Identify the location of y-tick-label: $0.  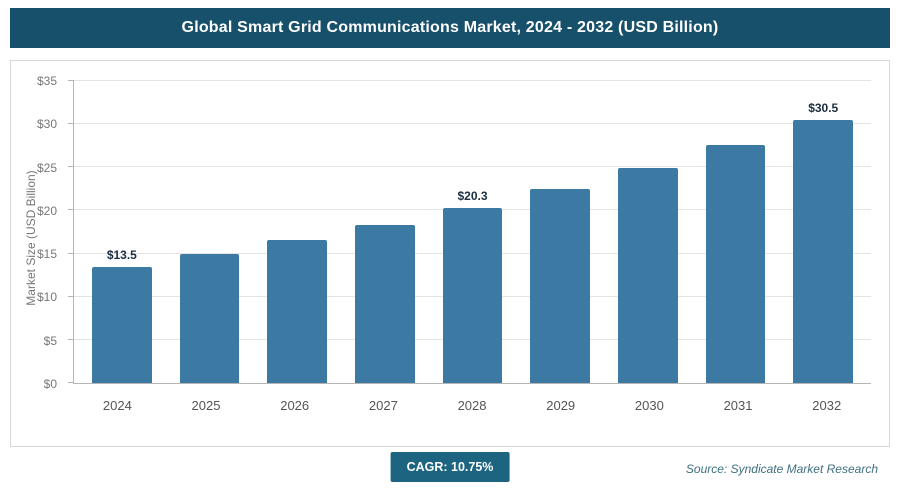
(50, 384).